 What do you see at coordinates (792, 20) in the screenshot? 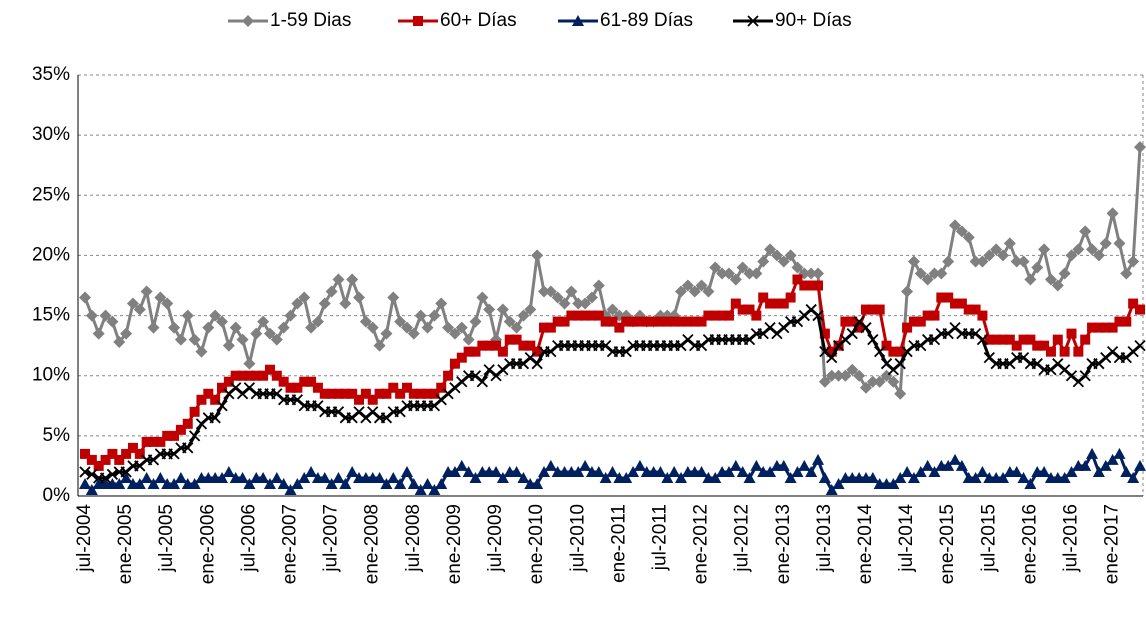
I see `legend-item: 90+ Días` at bounding box center [792, 20].